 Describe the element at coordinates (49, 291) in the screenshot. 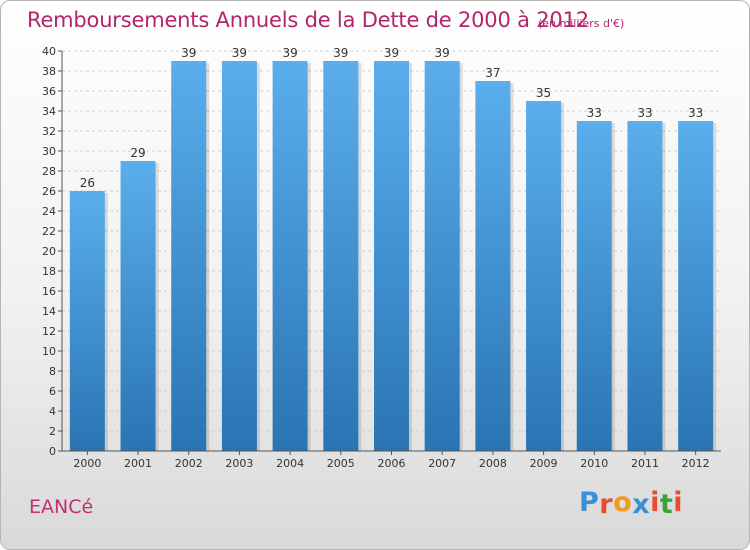

I see `y-tick-label: 16` at that location.